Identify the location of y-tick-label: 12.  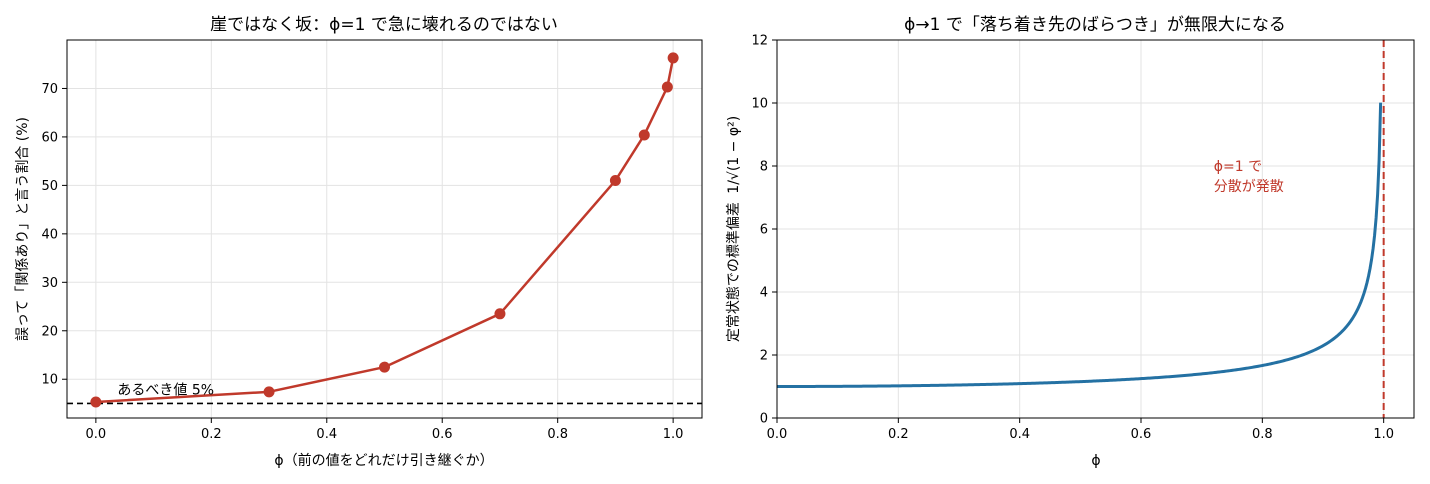
(759, 41).